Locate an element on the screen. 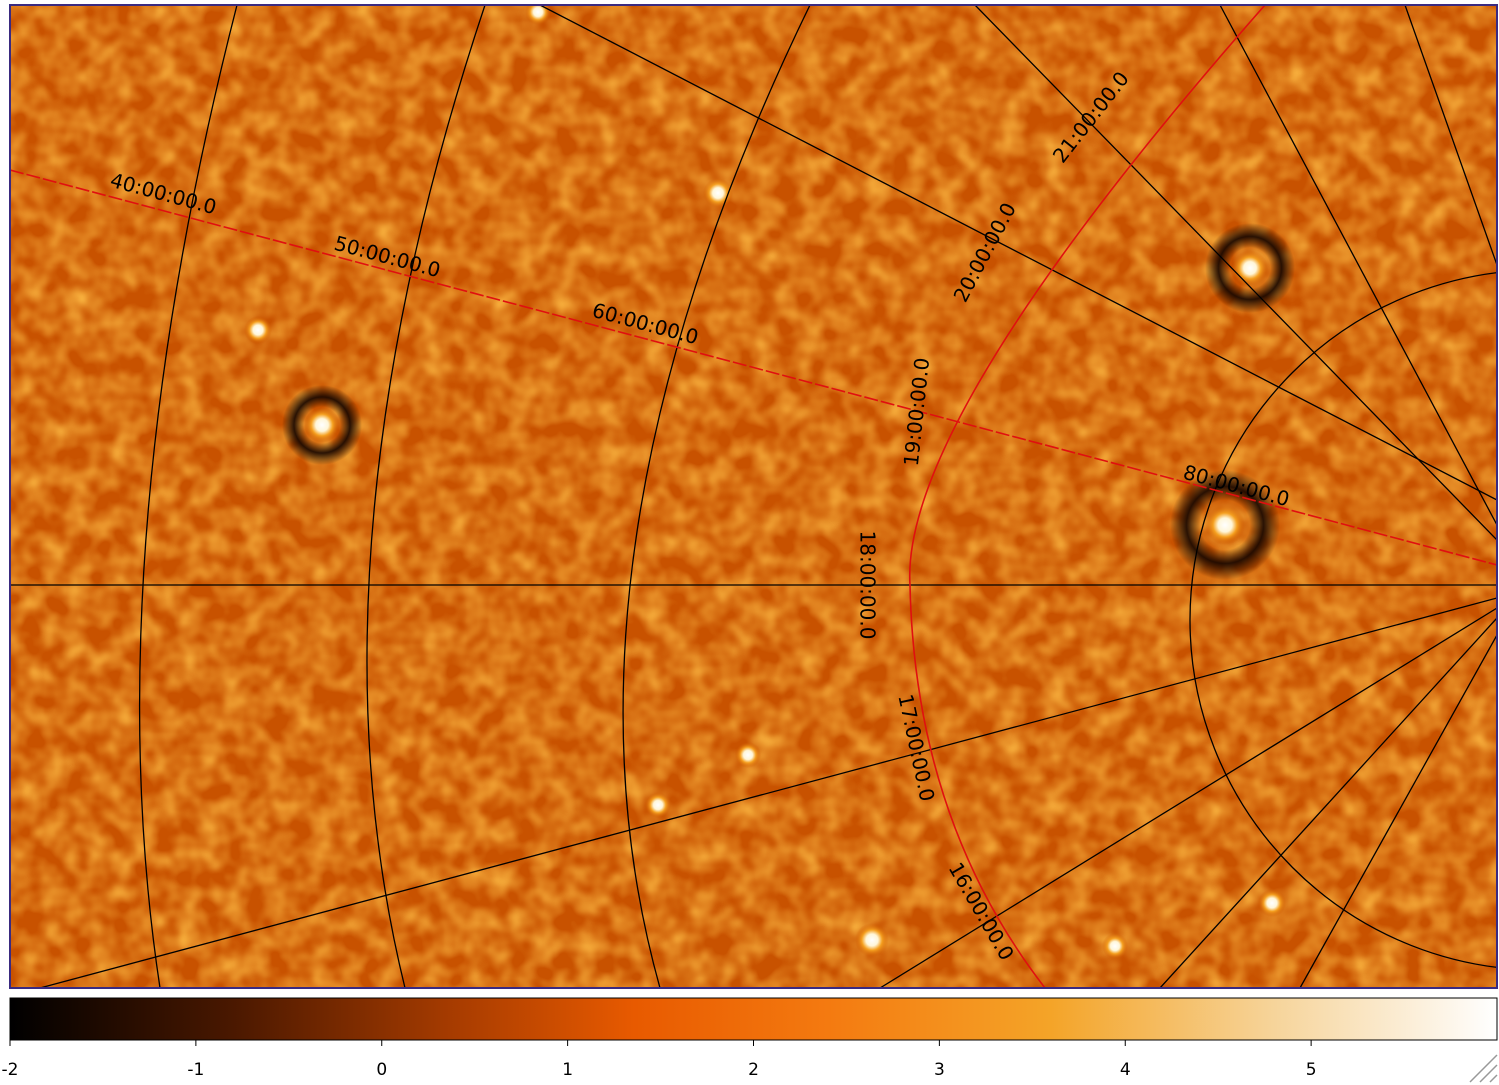  colorbar-axis: -2 -1 0 1 2 3 4 5 is located at coordinates (659, 1060).